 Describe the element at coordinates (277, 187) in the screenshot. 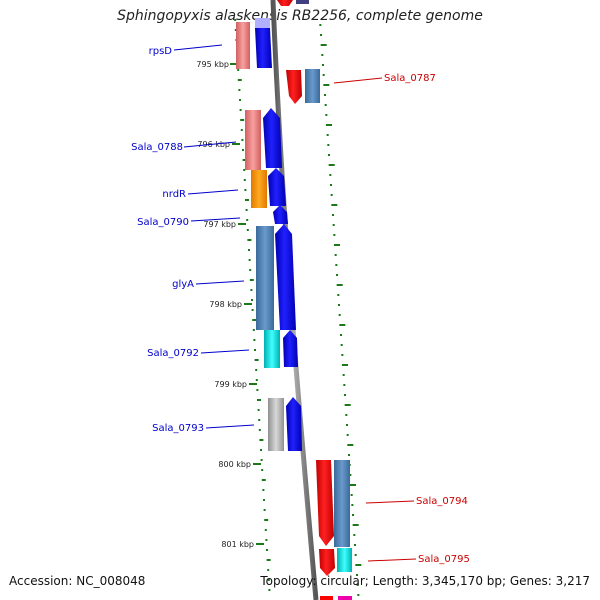

I see `gene-arrow-nrdR` at that location.